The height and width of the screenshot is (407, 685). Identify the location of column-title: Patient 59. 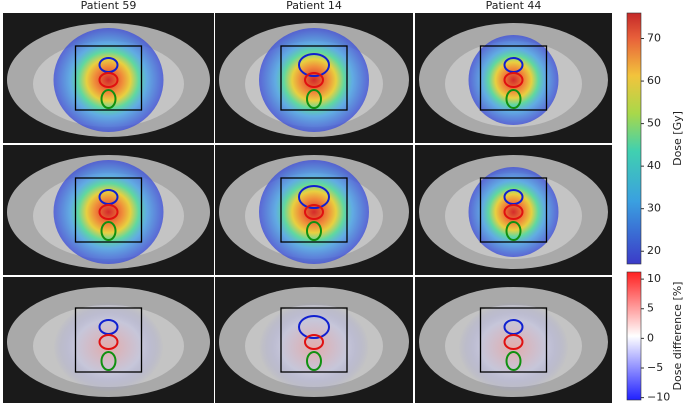
(109, 6).